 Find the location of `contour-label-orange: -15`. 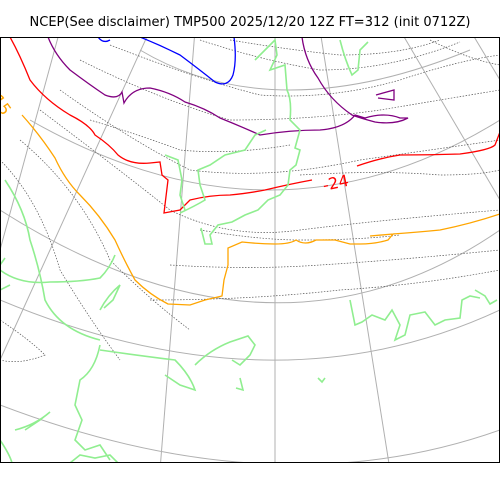

contour-label-orange: -15 is located at coordinates (7, 102).